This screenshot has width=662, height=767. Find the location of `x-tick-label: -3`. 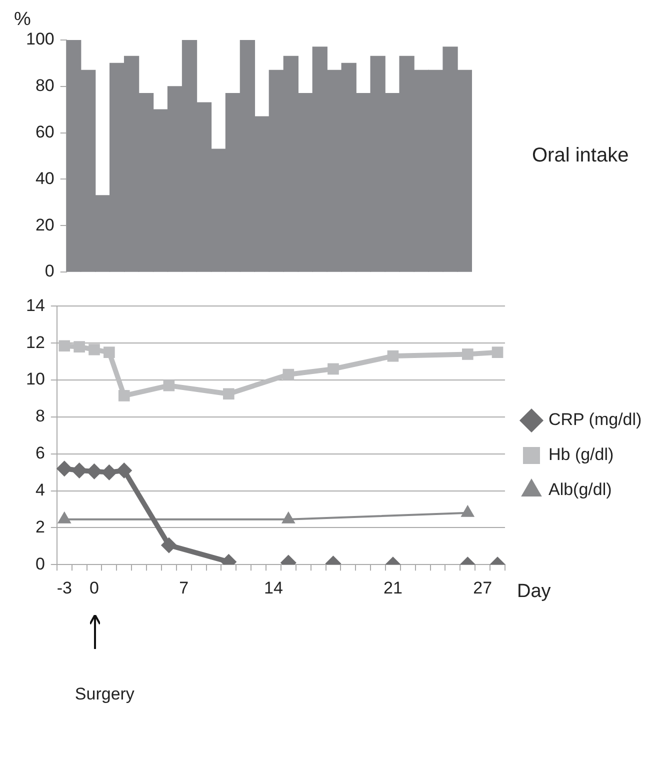

x-tick-label: -3 is located at coordinates (64, 588).